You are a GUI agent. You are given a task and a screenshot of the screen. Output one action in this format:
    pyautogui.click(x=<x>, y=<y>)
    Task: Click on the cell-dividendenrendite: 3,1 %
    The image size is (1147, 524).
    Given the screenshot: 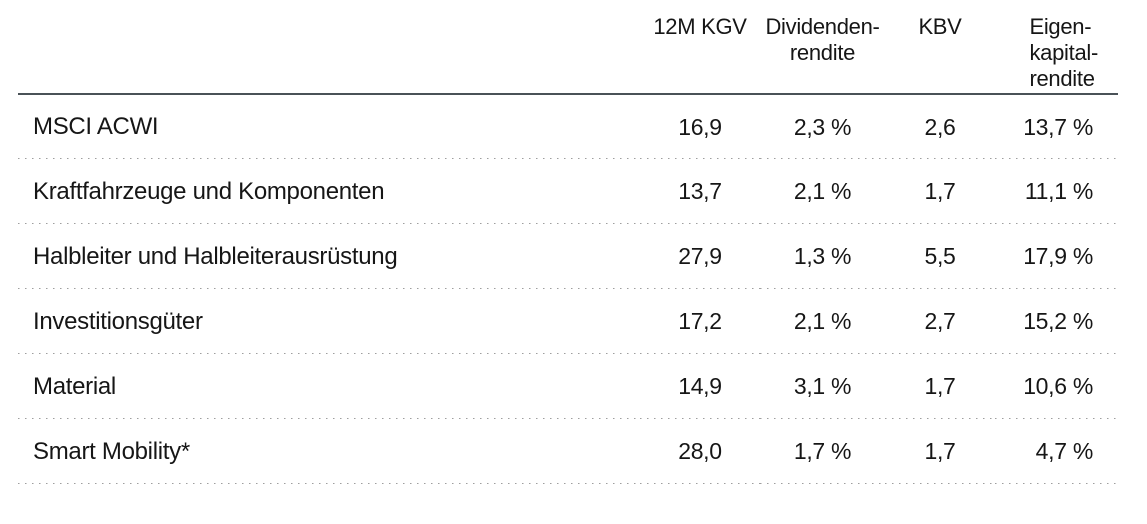 What is the action you would take?
    pyautogui.click(x=822, y=386)
    